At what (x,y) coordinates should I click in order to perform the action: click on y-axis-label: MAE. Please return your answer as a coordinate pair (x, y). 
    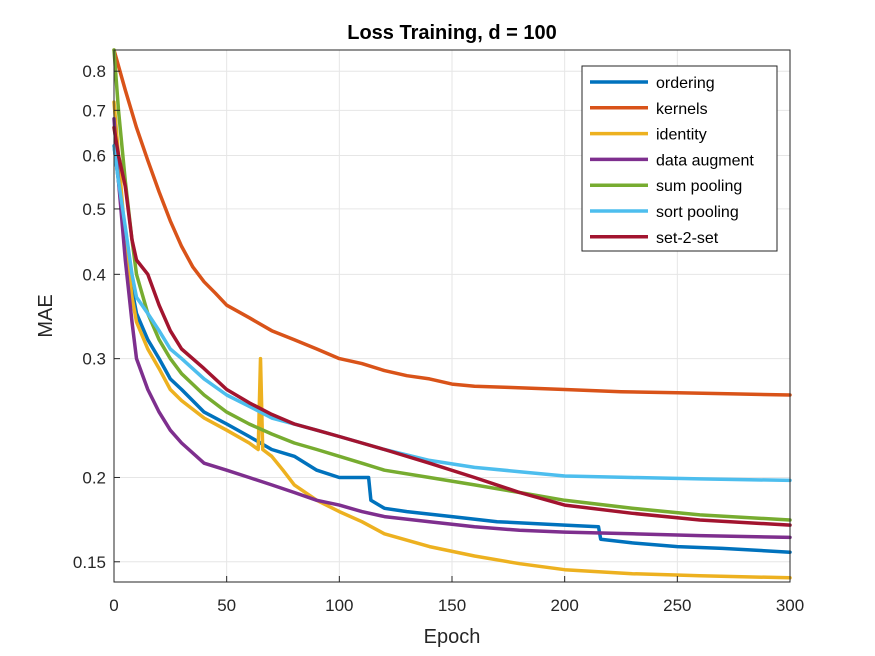
    Looking at the image, I should click on (46, 315).